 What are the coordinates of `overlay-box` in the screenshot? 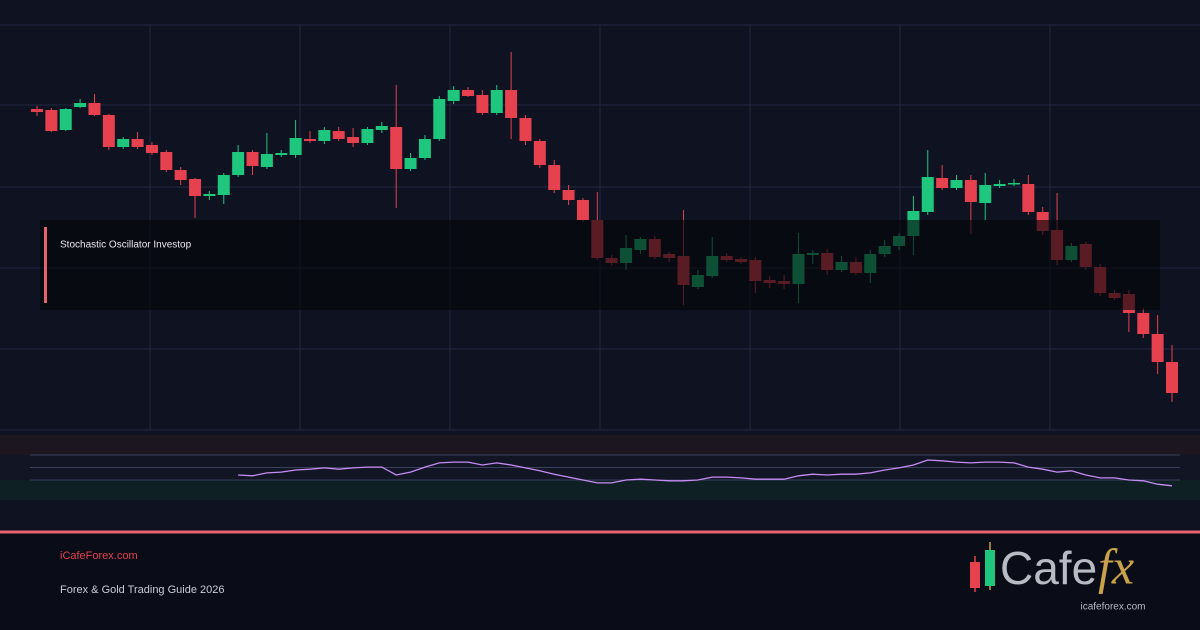 It's located at (600, 265).